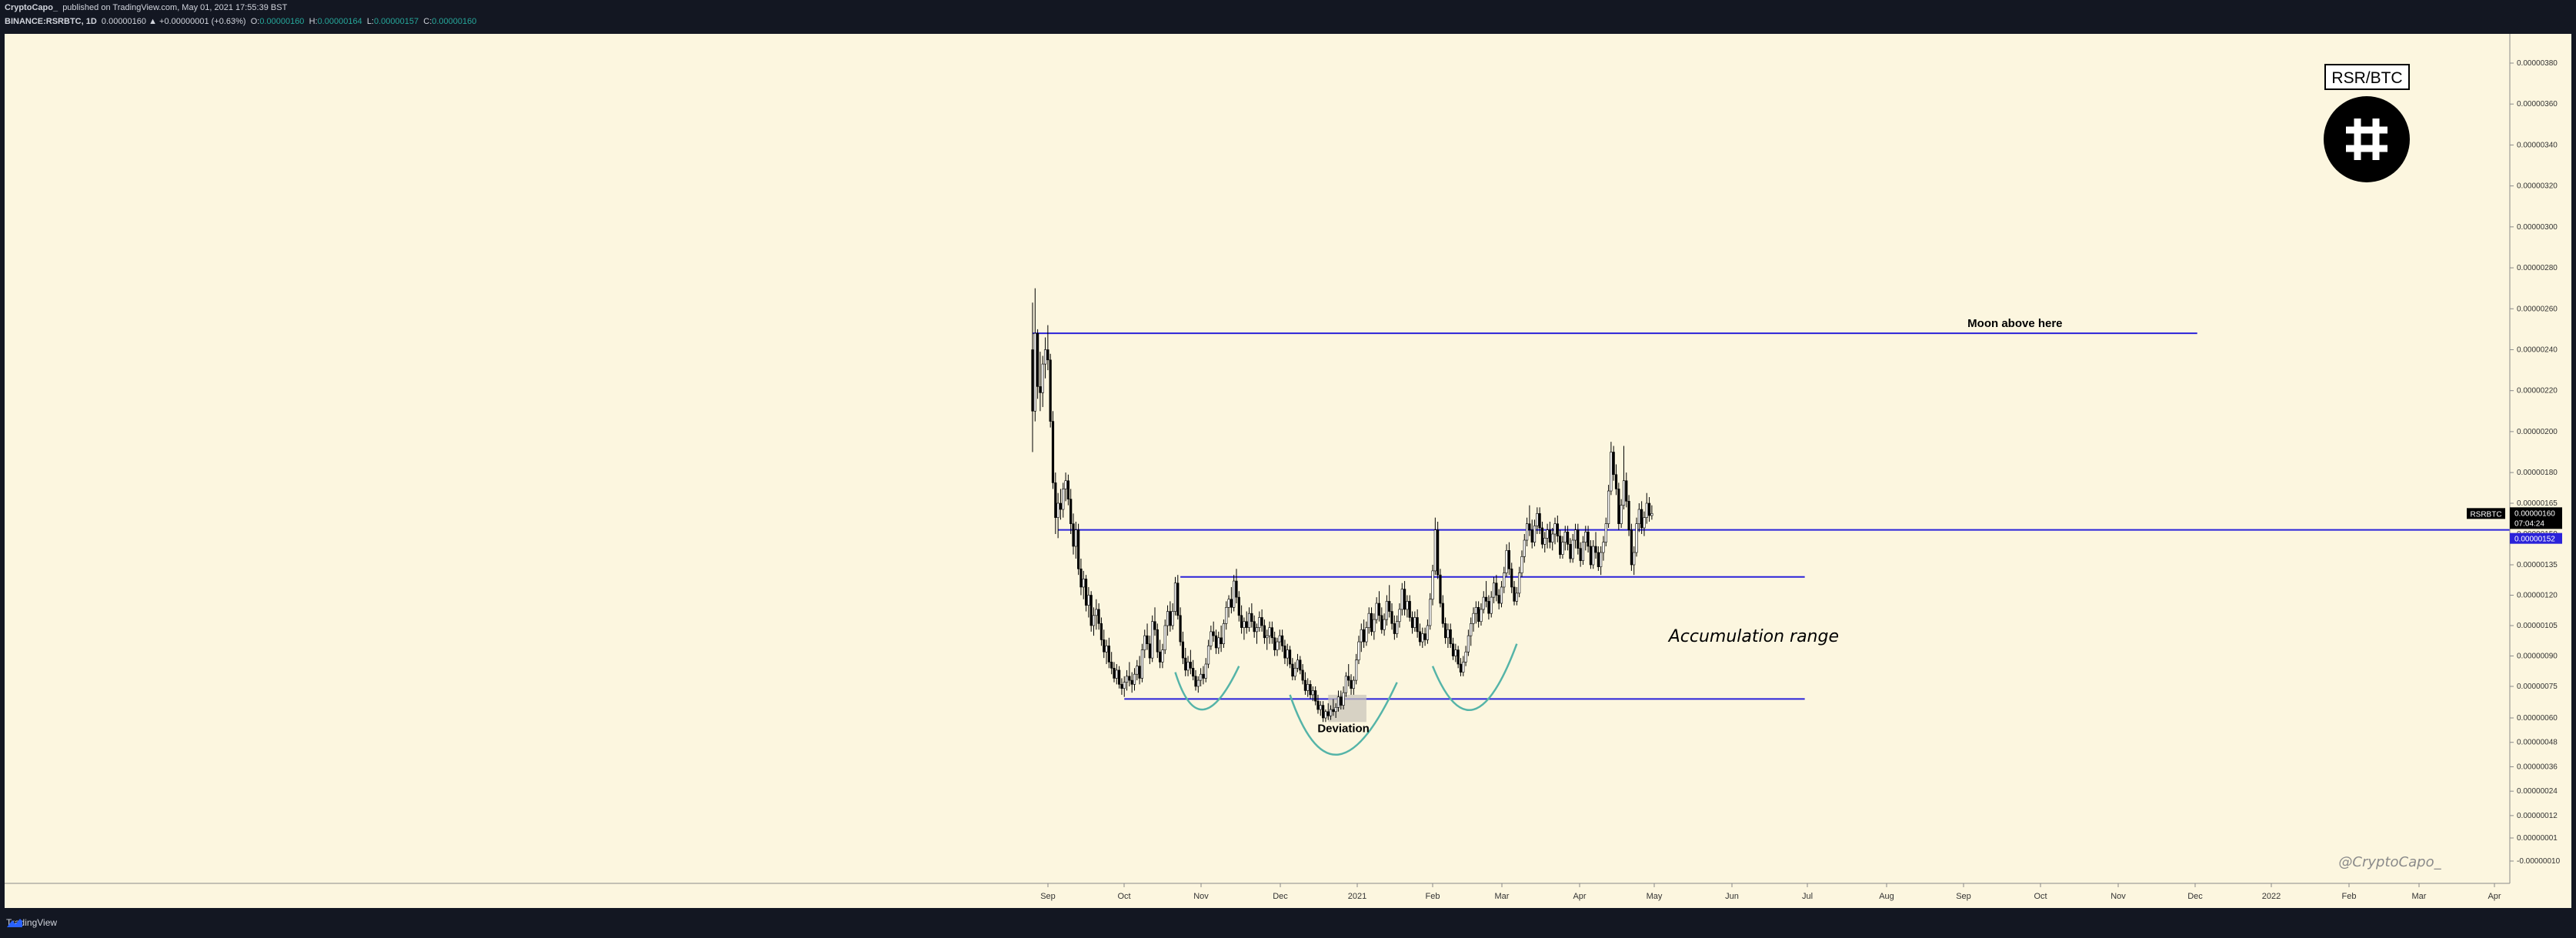 The width and height of the screenshot is (2576, 938). What do you see at coordinates (2538, 767) in the screenshot?
I see `price-tick-label: 0.00000036` at bounding box center [2538, 767].